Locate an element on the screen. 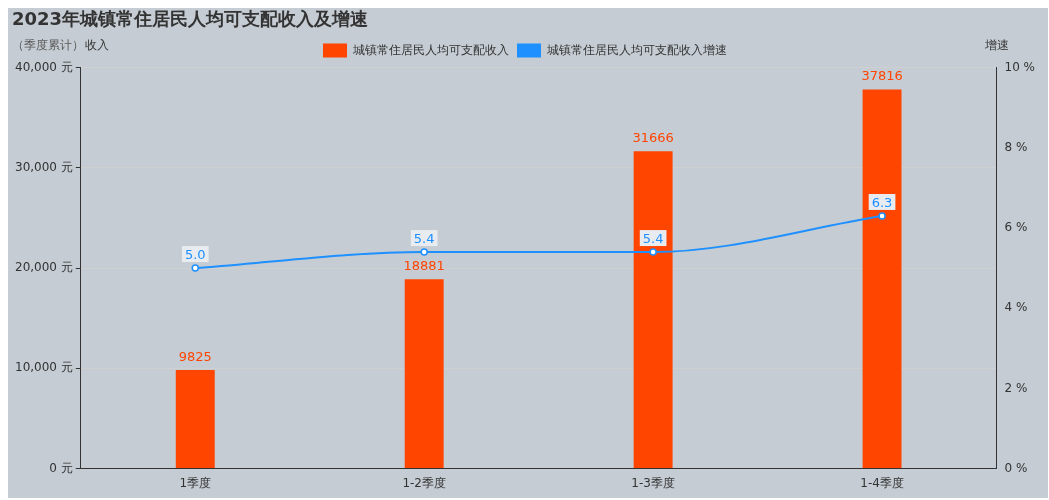 This screenshot has height=500, width=1049. y2-tick-label: 10 % is located at coordinates (1020, 66).